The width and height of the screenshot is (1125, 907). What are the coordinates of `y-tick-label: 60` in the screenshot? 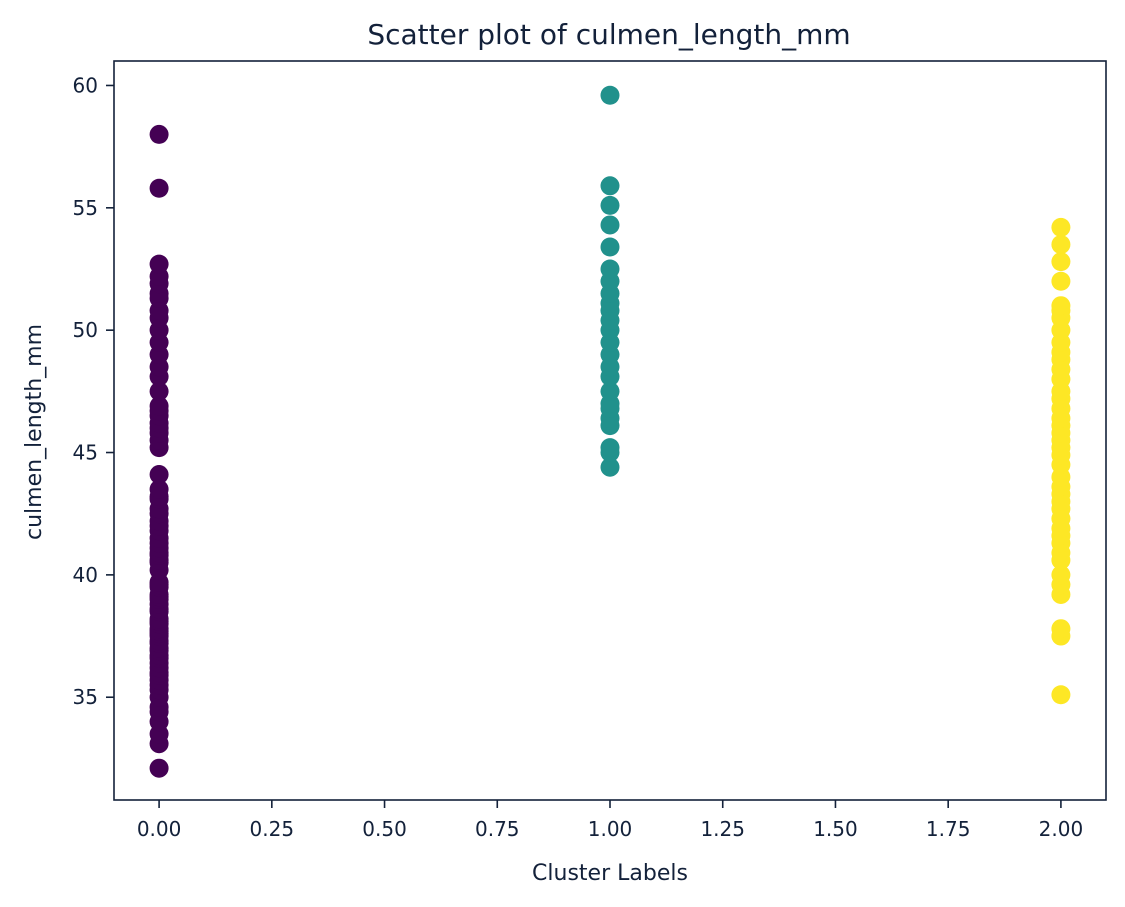 It's located at (85, 85).